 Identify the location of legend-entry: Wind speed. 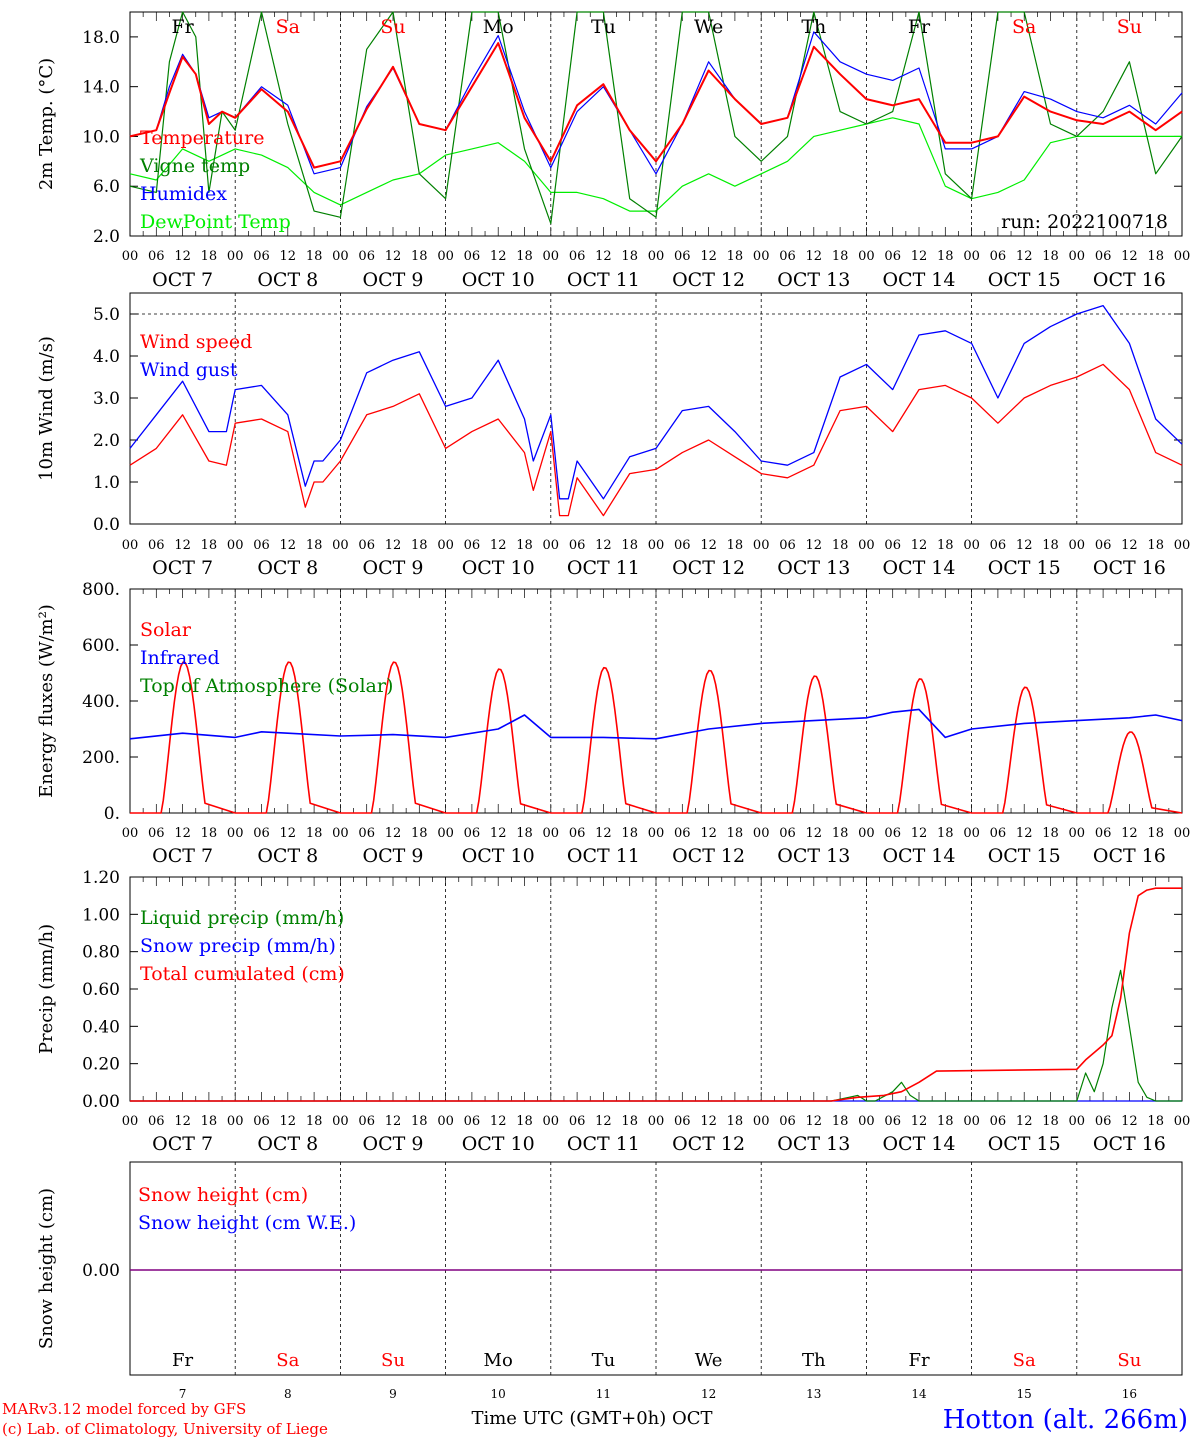
(196, 342).